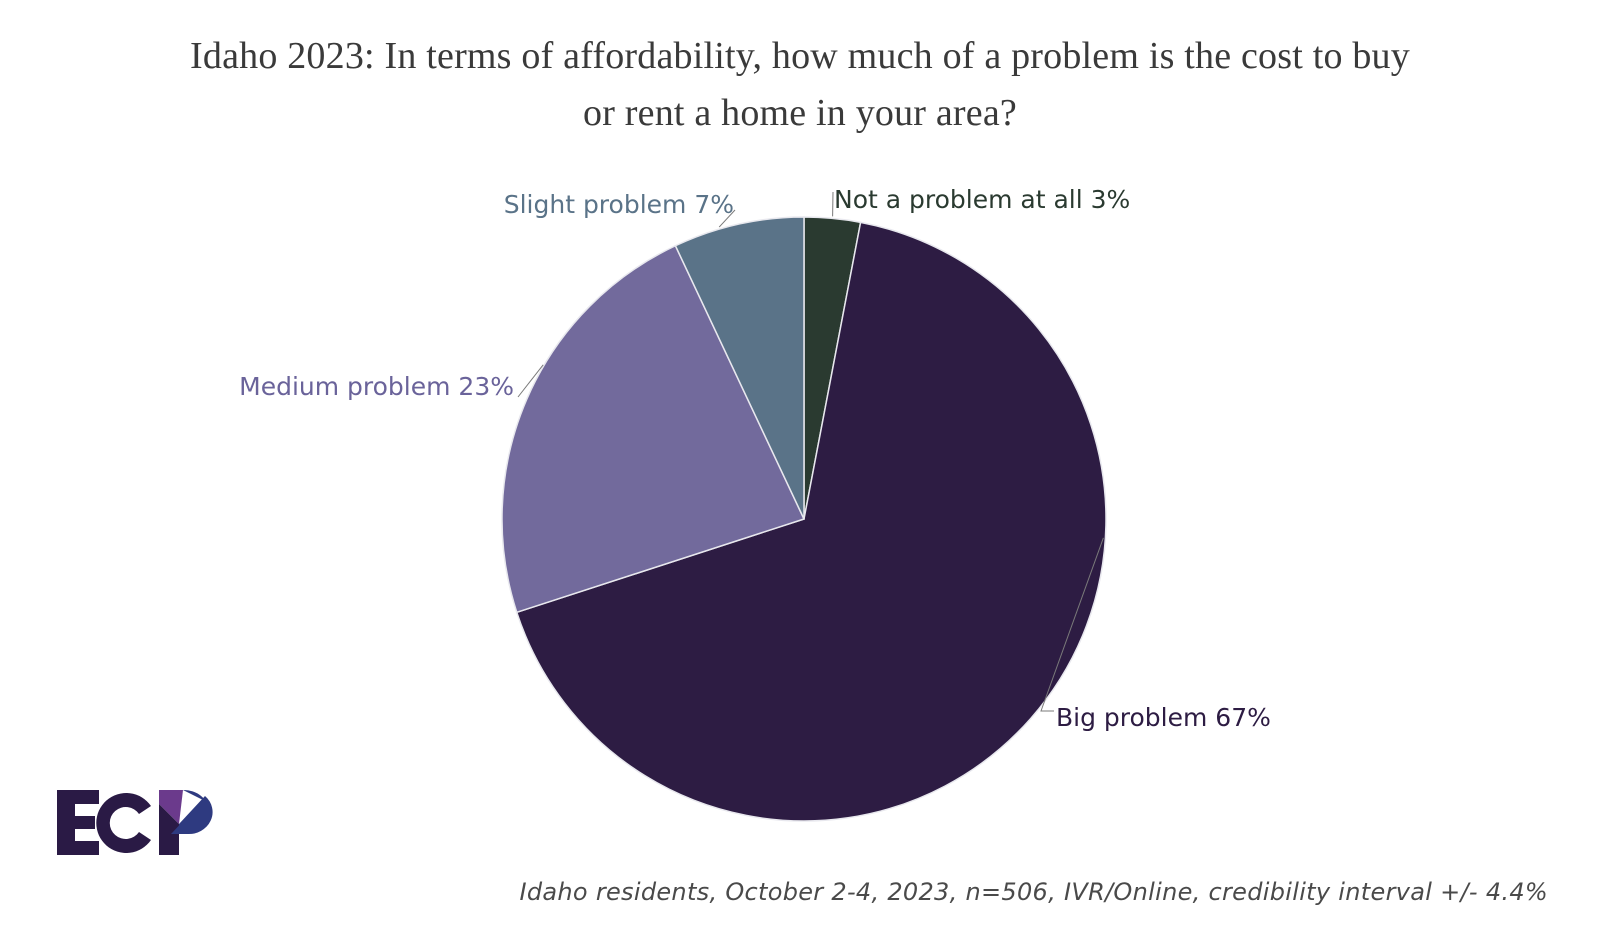  Describe the element at coordinates (653, 429) in the screenshot. I see `slice-medium-problem` at that location.